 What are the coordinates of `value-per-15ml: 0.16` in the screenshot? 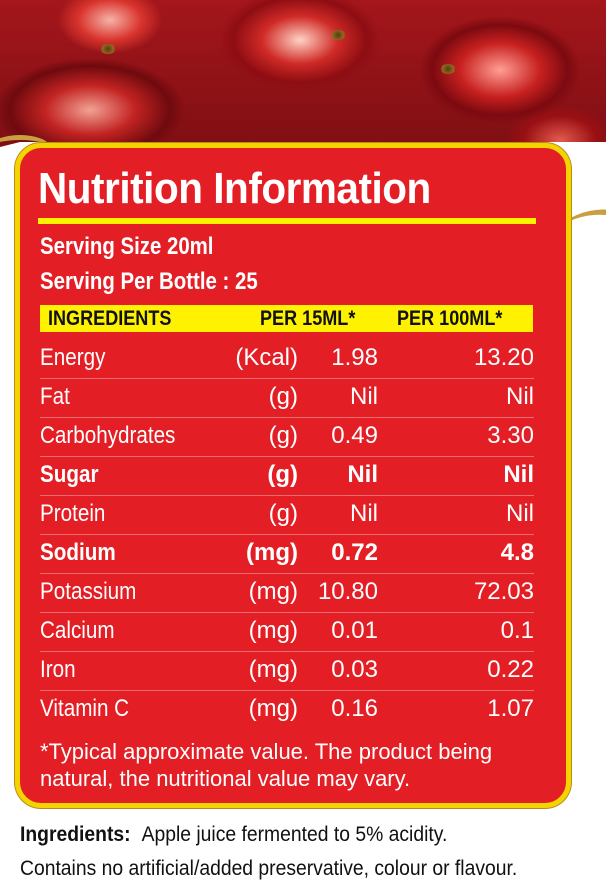 It's located at (354, 708).